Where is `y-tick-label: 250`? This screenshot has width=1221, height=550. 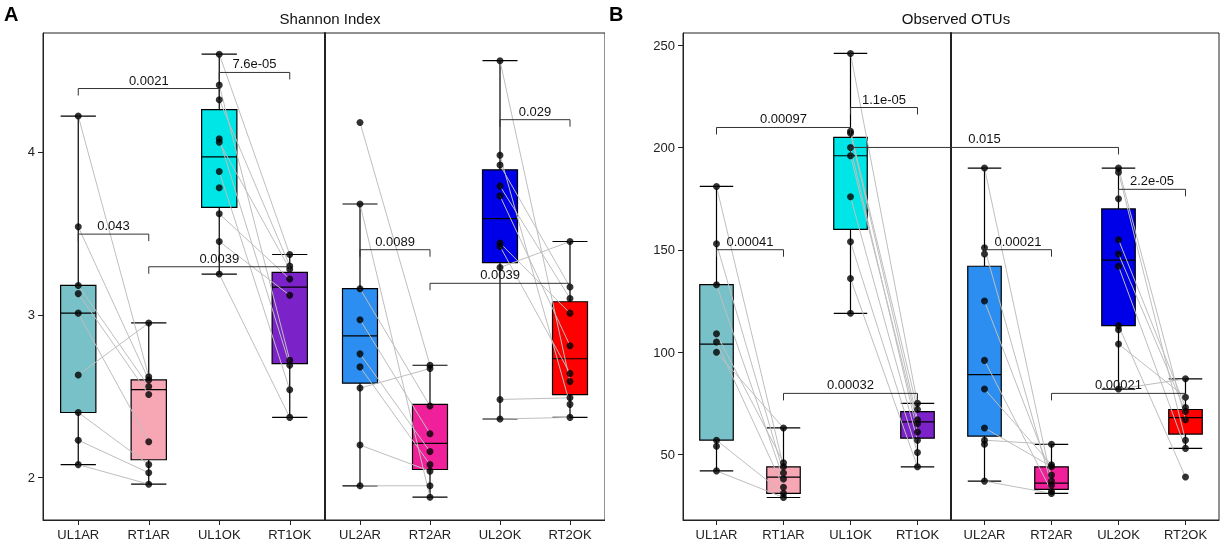
y-tick-label: 250 is located at coordinates (664, 45).